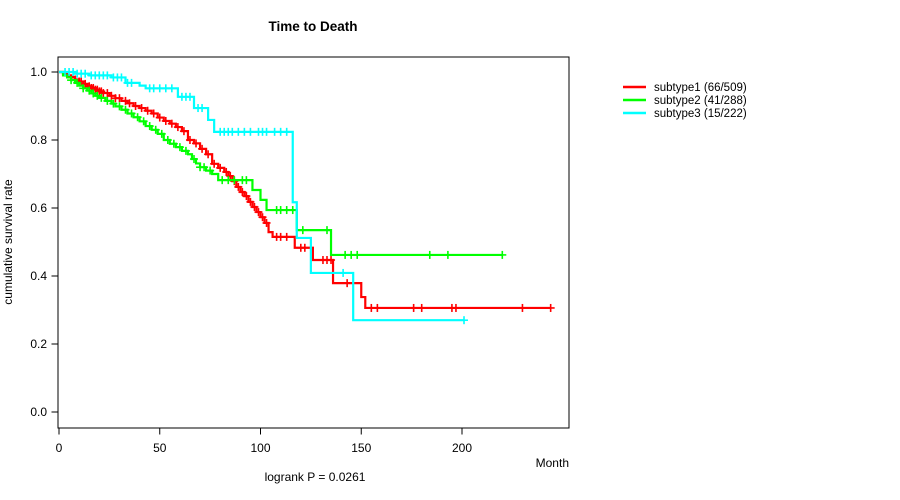 This screenshot has width=900, height=500. What do you see at coordinates (315, 477) in the screenshot?
I see `logrank-annotation: logrank P = 0.0261` at bounding box center [315, 477].